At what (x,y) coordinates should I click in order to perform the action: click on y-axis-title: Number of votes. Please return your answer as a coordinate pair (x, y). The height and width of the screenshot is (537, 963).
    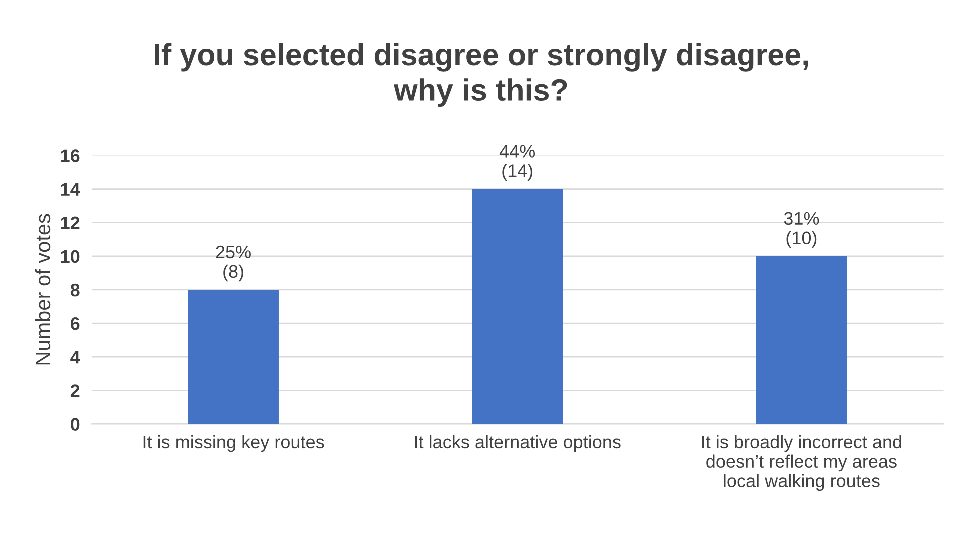
    Looking at the image, I should click on (43, 289).